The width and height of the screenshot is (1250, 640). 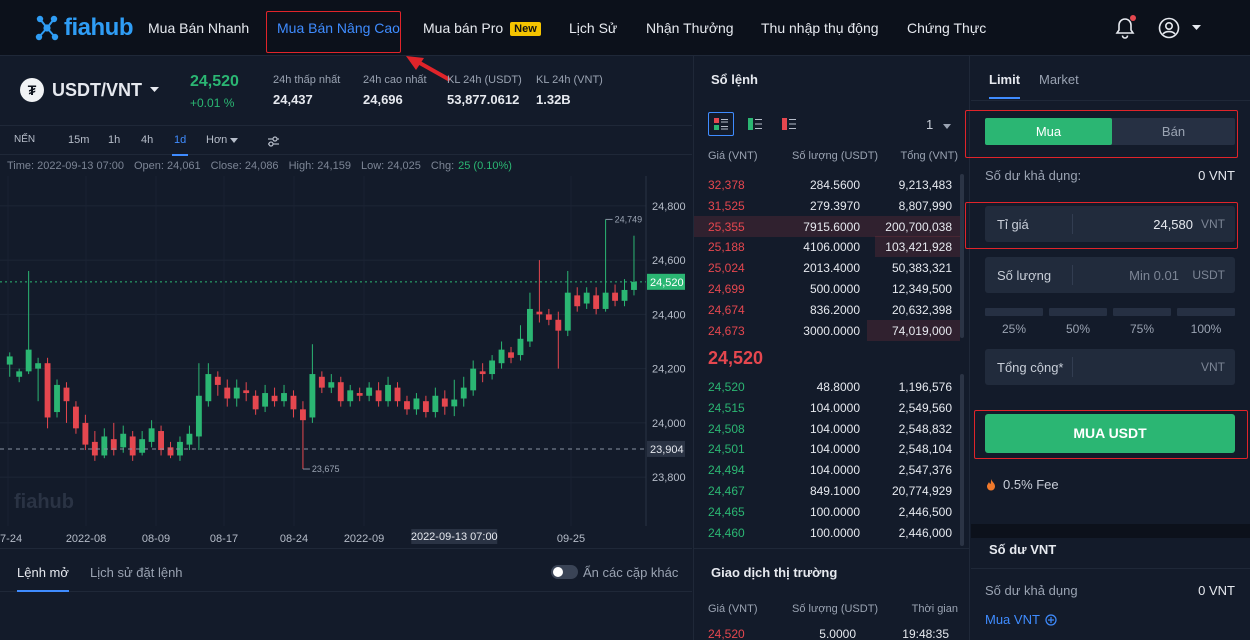 What do you see at coordinates (114, 140) in the screenshot?
I see `tf-1h: 1h` at bounding box center [114, 140].